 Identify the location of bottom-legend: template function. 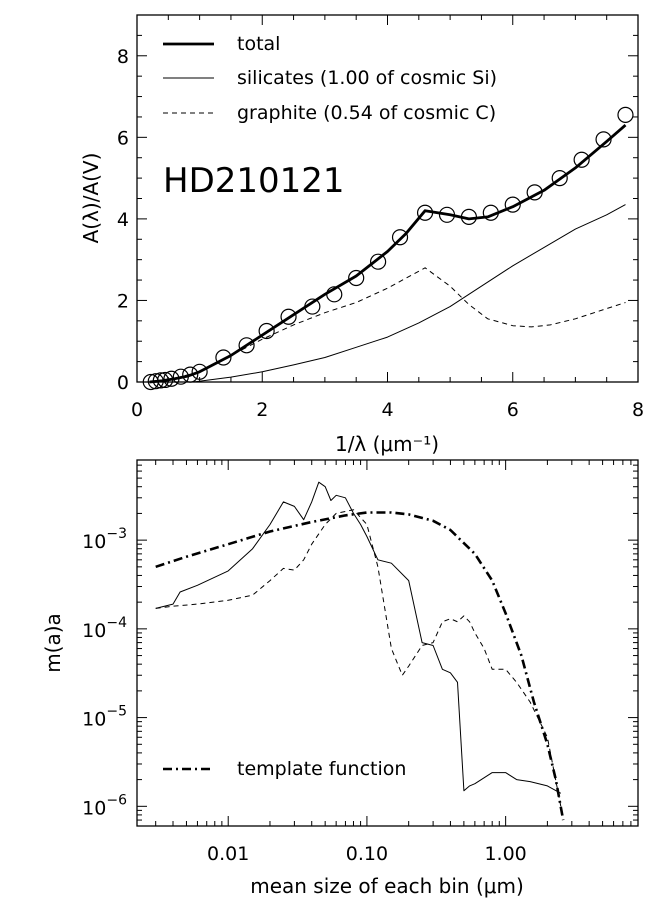
(284, 769).